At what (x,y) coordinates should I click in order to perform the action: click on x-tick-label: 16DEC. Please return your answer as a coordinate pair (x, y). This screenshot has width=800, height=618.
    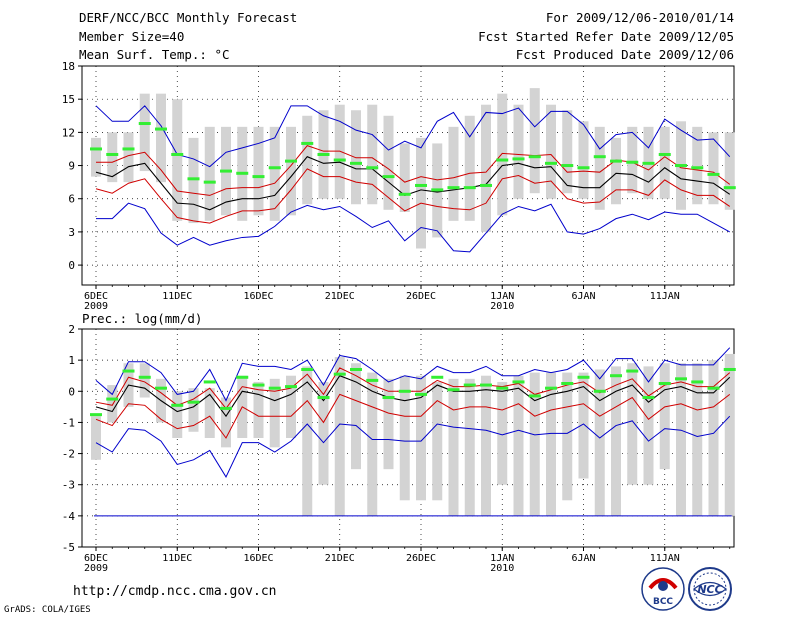
    Looking at the image, I should click on (258, 558).